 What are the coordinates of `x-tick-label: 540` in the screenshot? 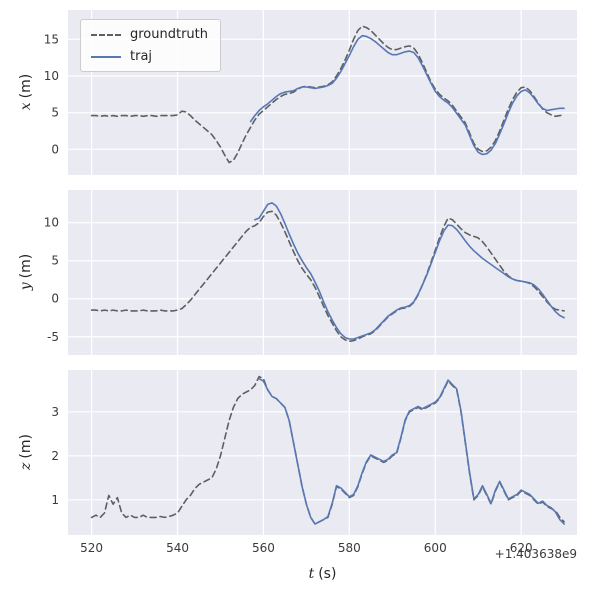 It's located at (177, 548).